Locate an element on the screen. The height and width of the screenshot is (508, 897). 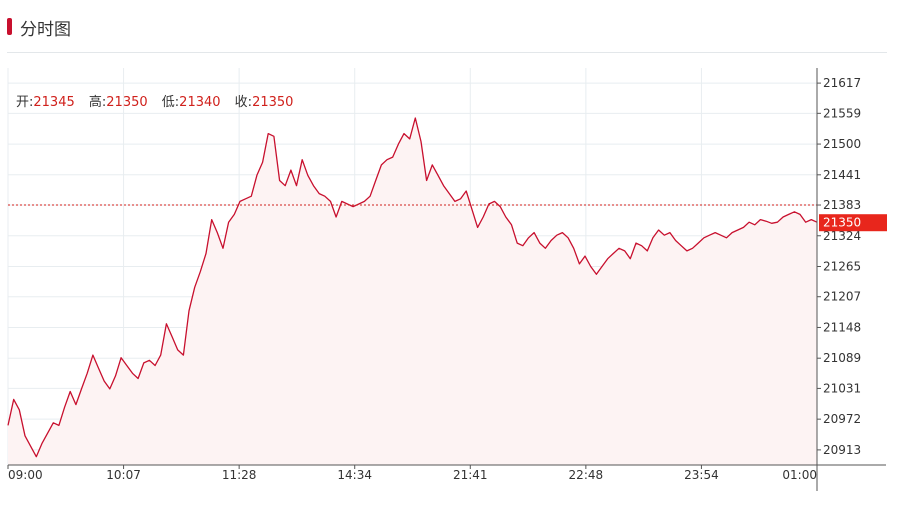
y-tick-label: 21617 is located at coordinates (842, 83).